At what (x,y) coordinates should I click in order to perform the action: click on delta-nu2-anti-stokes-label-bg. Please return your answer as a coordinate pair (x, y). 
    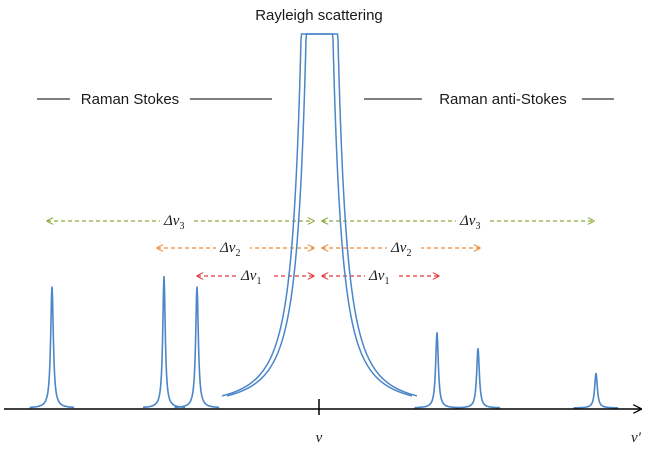
    Looking at the image, I should click on (404, 247).